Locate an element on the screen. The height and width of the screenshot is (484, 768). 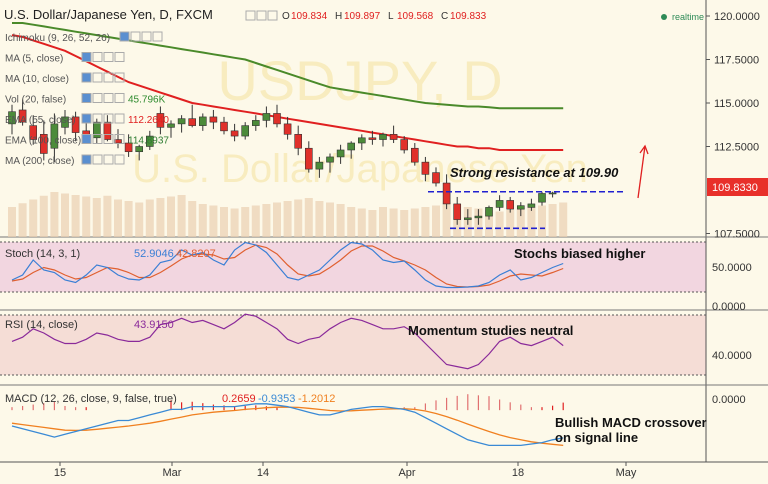
volume-bars is located at coordinates (288, 214).